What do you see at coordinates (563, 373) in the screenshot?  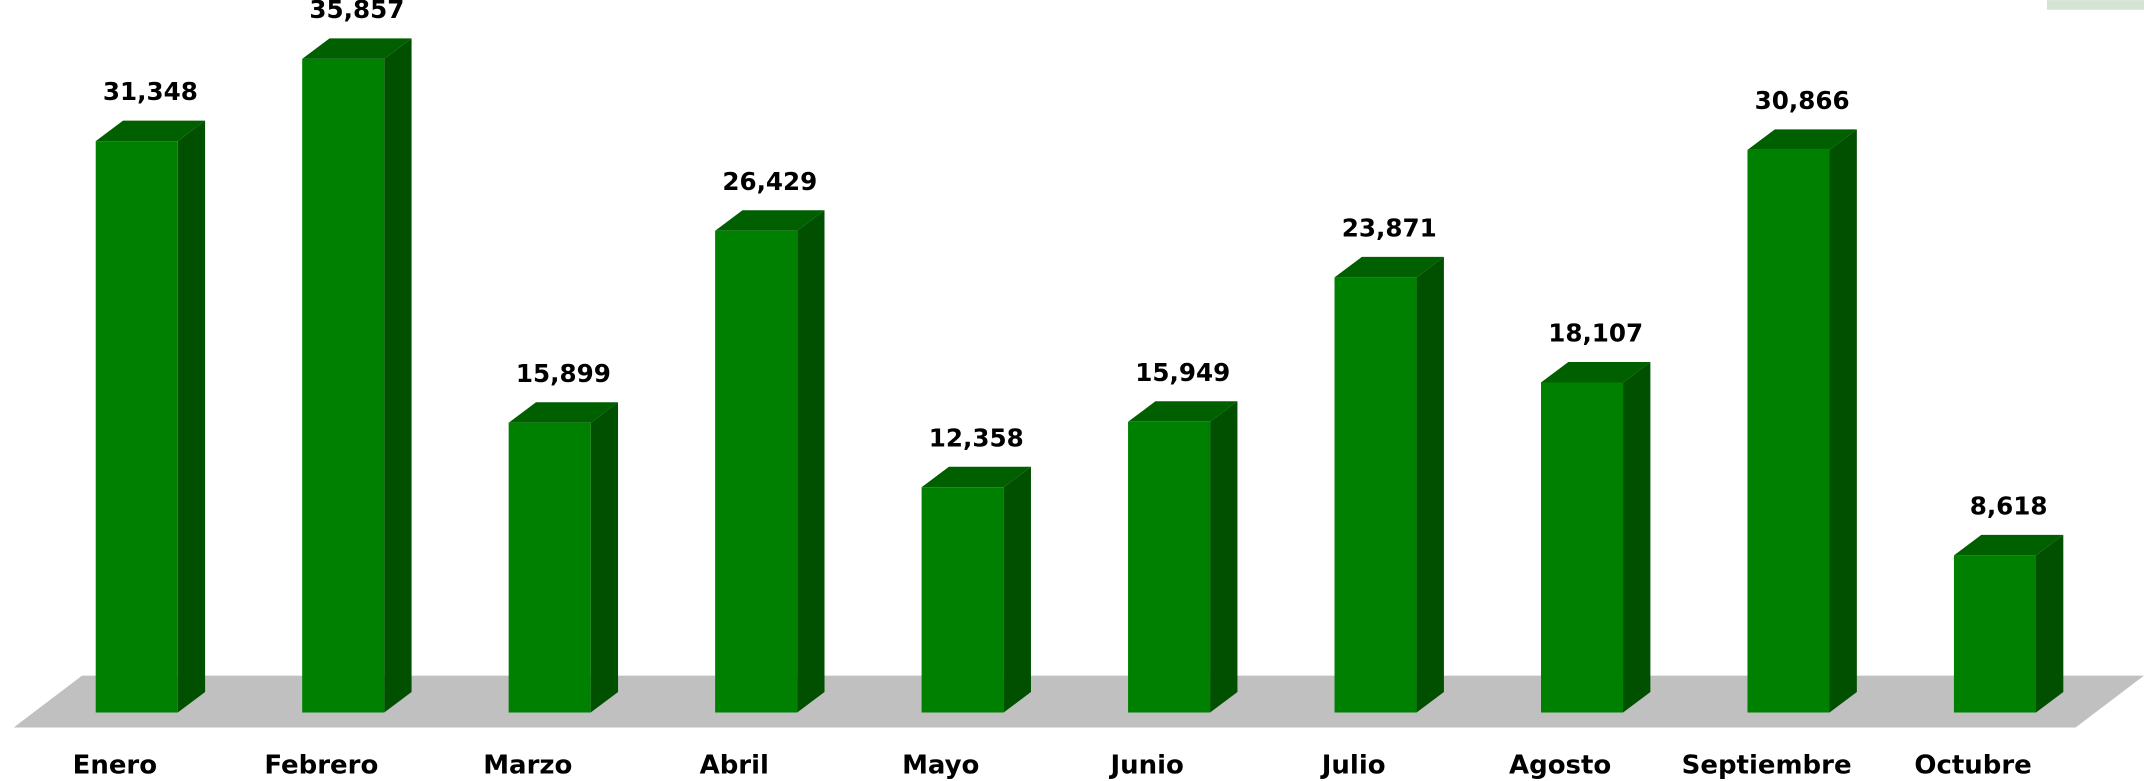 I see `data-label: 15,899` at bounding box center [563, 373].